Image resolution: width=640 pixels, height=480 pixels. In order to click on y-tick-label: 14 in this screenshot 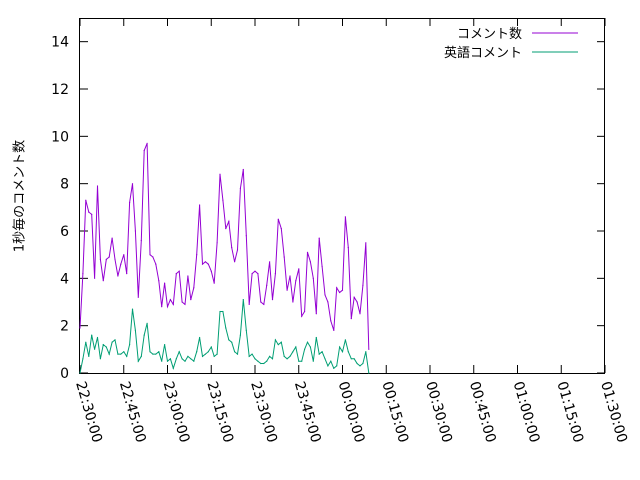, I will do `click(60, 43)`.